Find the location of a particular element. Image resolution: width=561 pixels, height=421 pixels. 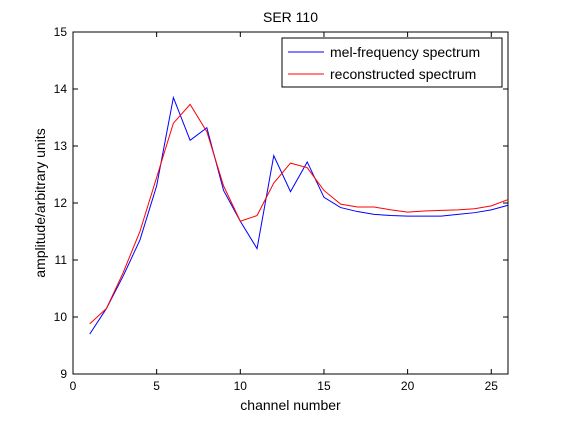

x-tick-label: 25 is located at coordinates (492, 386).